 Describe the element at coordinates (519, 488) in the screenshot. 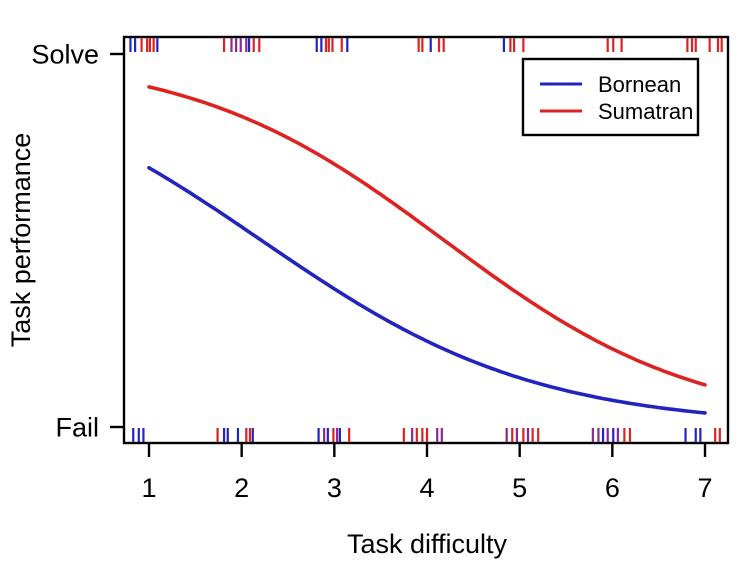

I see `x-tick-label: 5` at that location.